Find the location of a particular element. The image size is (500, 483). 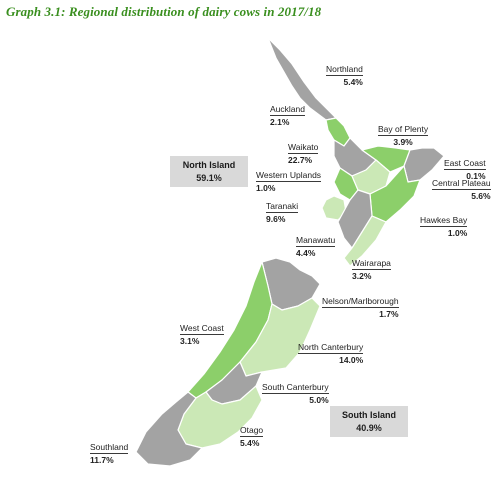

label-waikato: Waikato 22.7% is located at coordinates (303, 153).